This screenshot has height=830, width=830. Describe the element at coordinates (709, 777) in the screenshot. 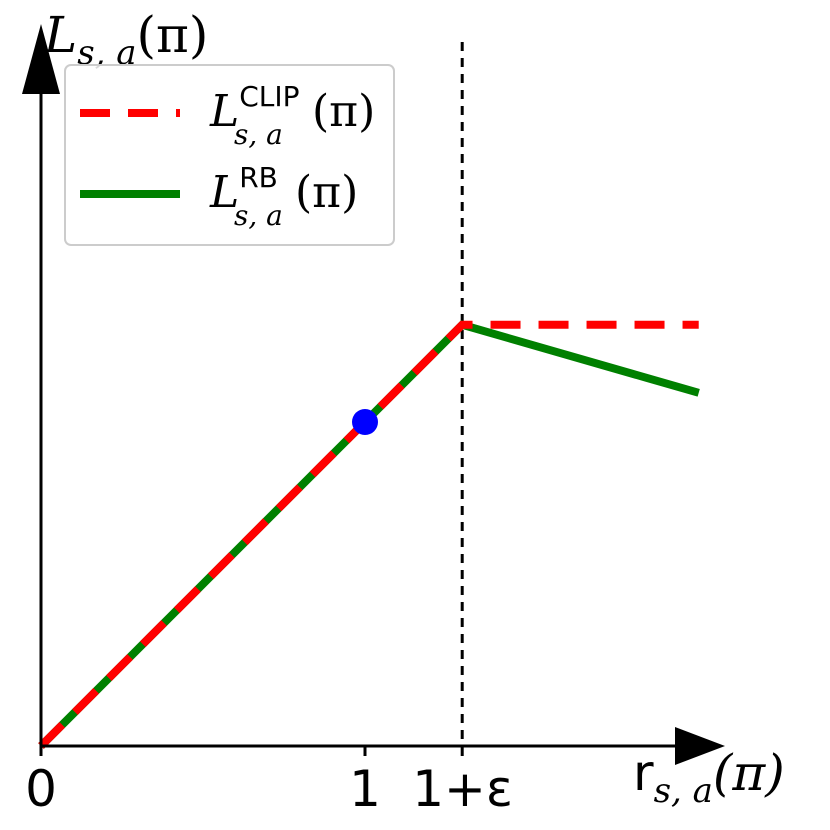

I see `x-axis-label: rs, a(π)` at that location.